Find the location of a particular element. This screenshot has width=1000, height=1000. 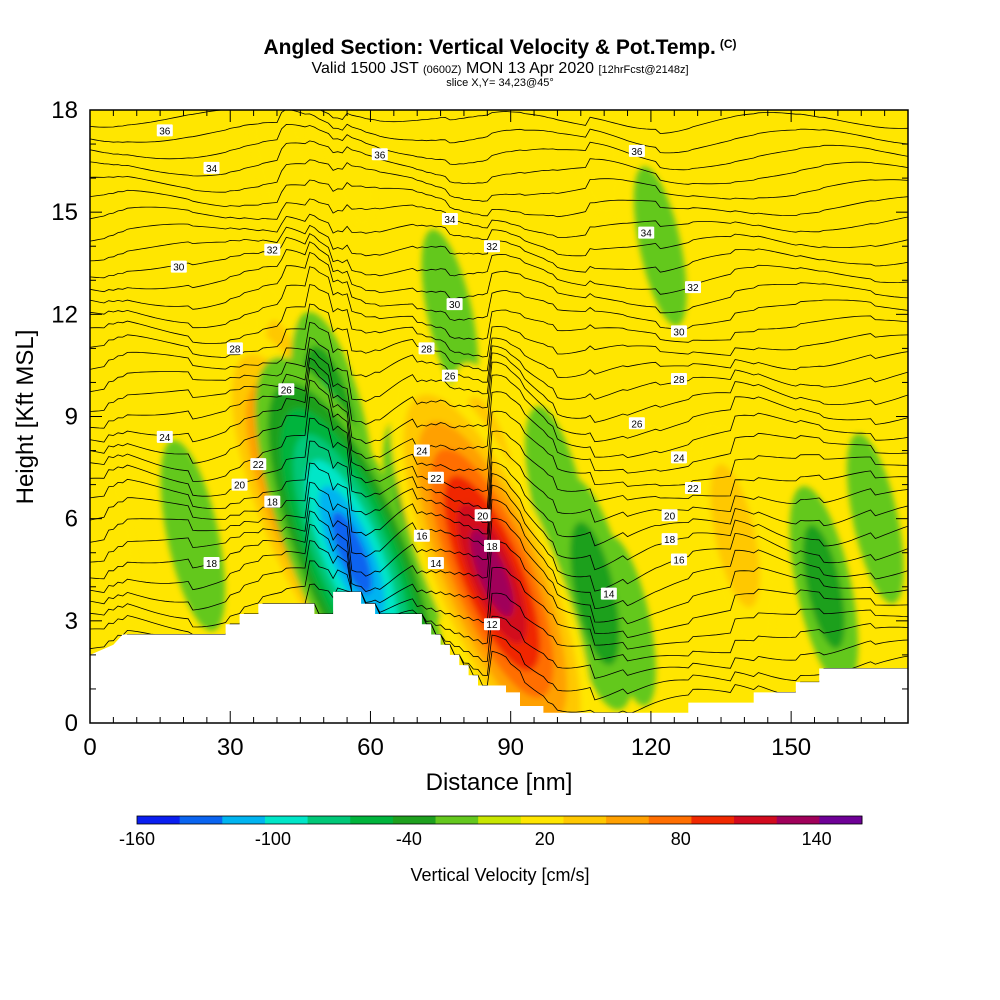

x-tick-label: 120 is located at coordinates (651, 747).